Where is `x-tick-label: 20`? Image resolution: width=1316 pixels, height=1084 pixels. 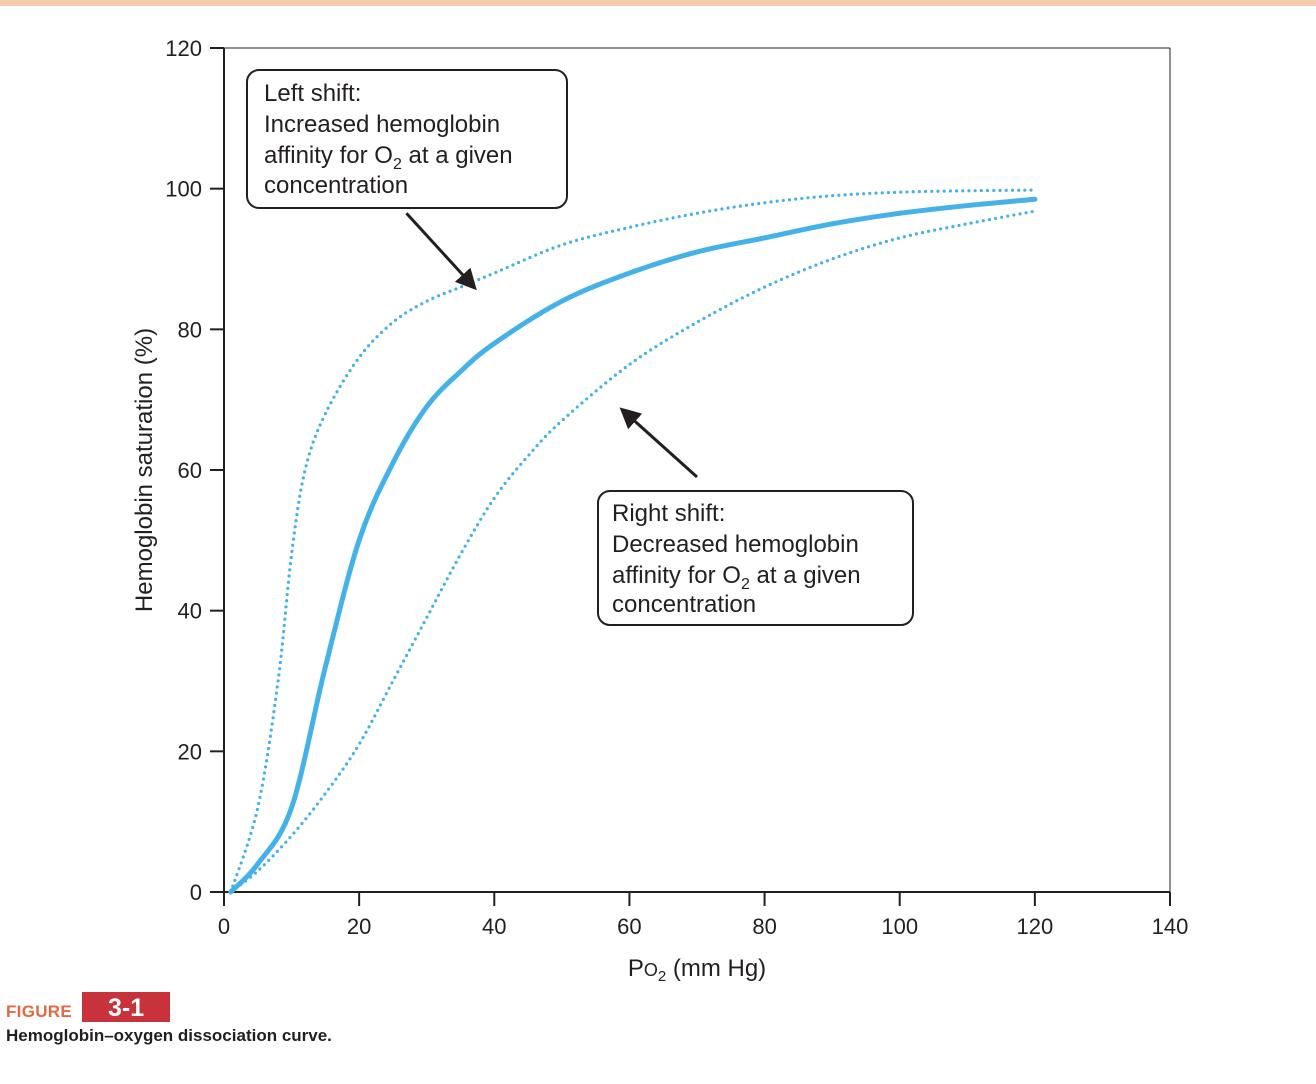
x-tick-label: 20 is located at coordinates (359, 926).